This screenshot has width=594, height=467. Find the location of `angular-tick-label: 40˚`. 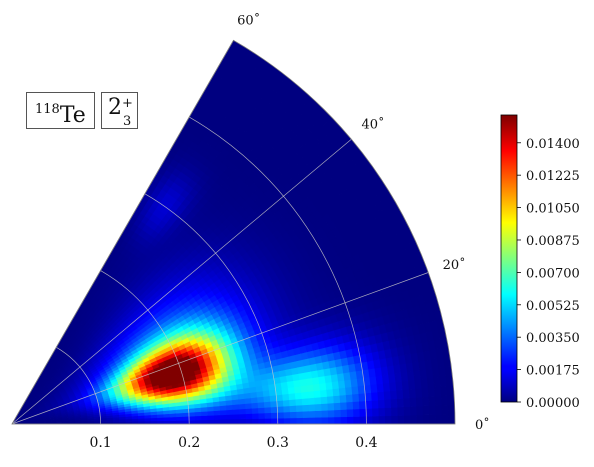

angular-tick-label: 40˚ is located at coordinates (372, 125).